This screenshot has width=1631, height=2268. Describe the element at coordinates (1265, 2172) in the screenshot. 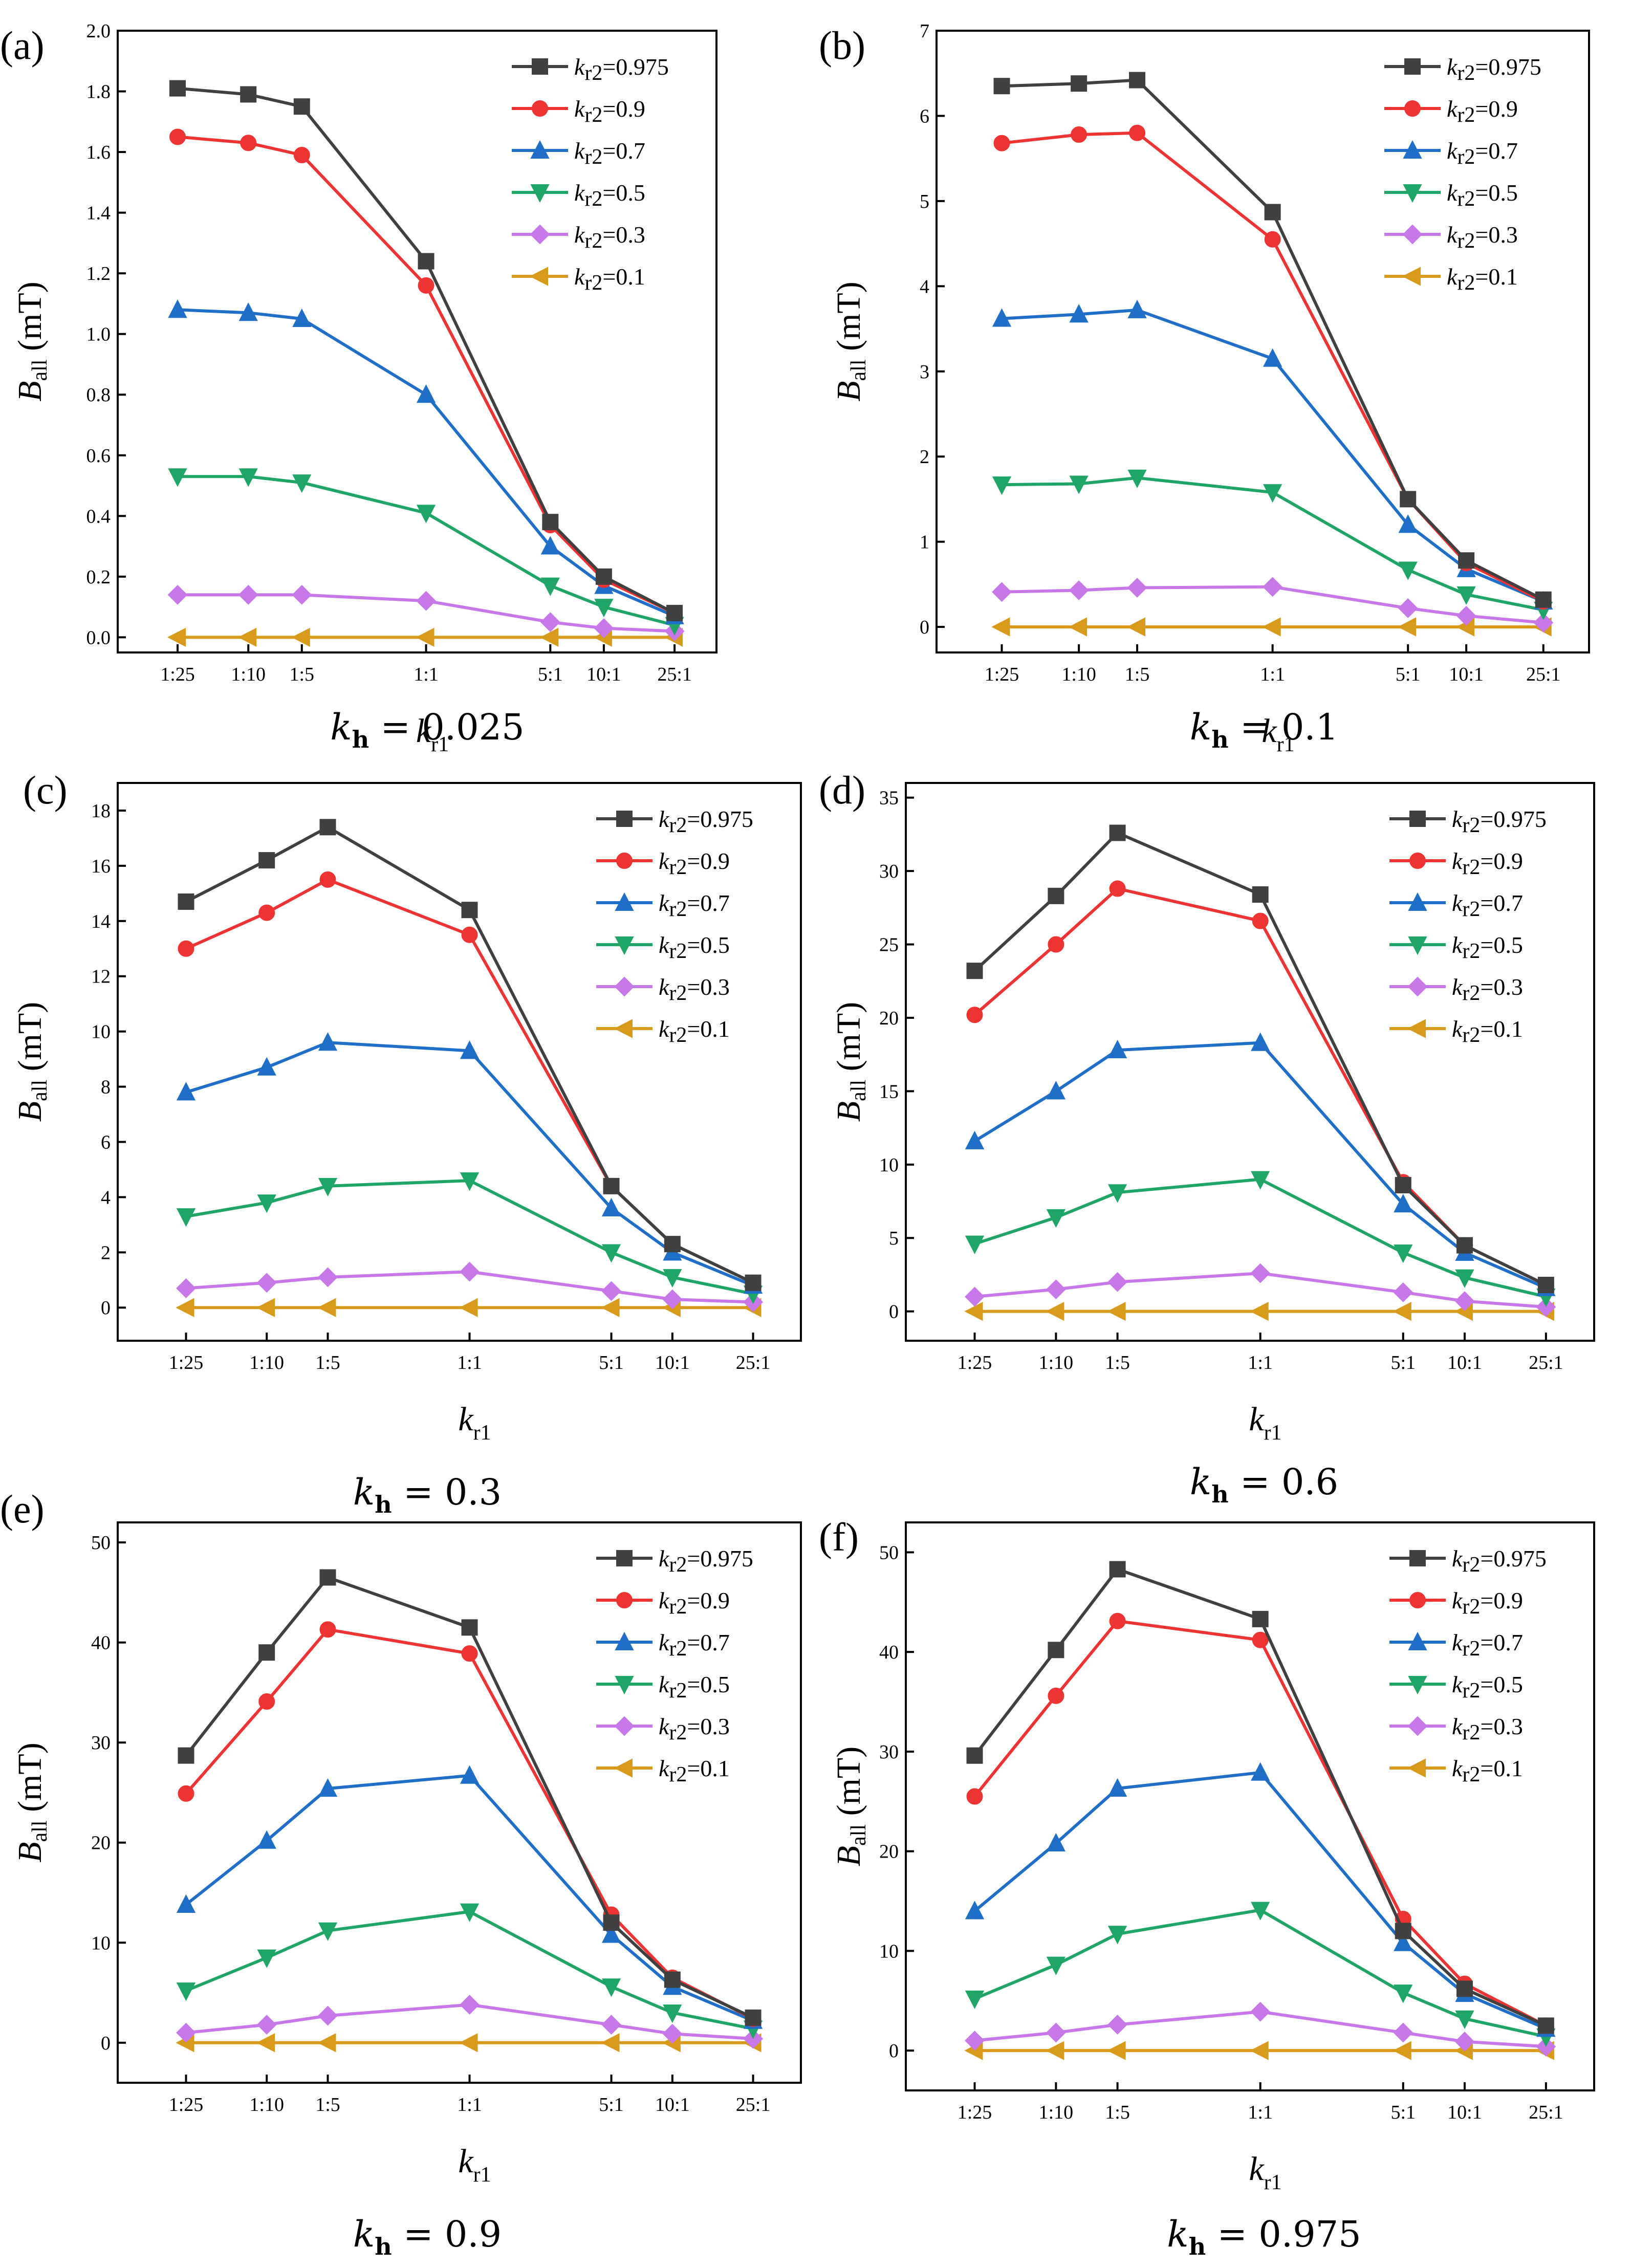

I see `x-axis-title: kr1` at that location.